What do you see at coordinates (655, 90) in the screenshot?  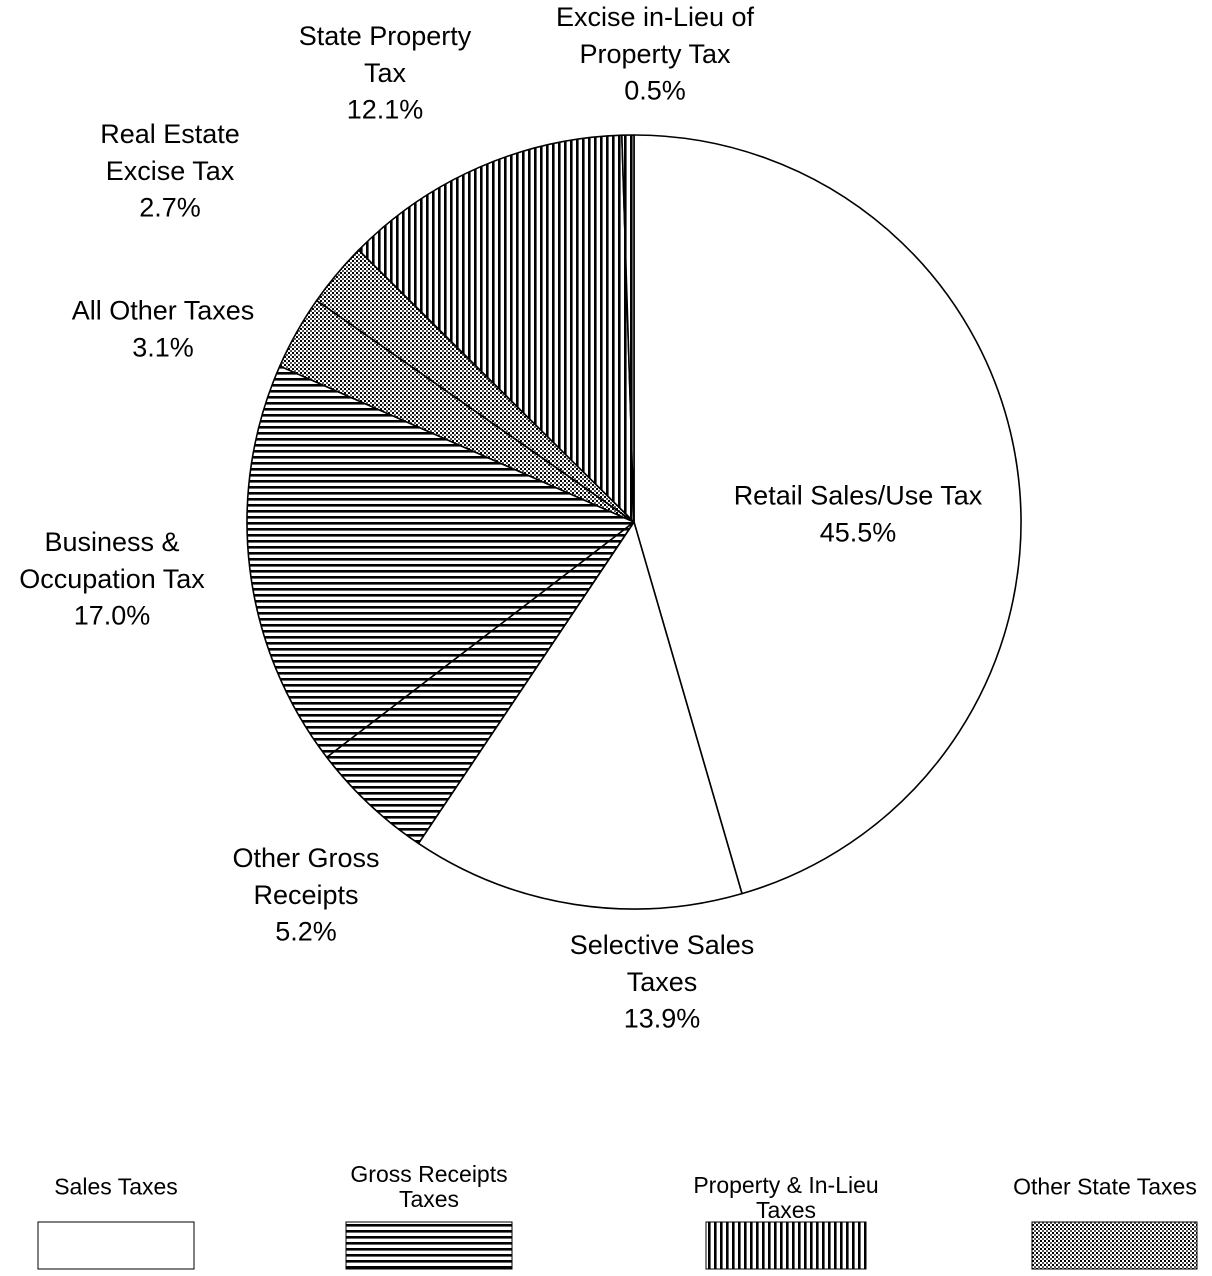 I see `slice-value-label: 0.5%` at bounding box center [655, 90].